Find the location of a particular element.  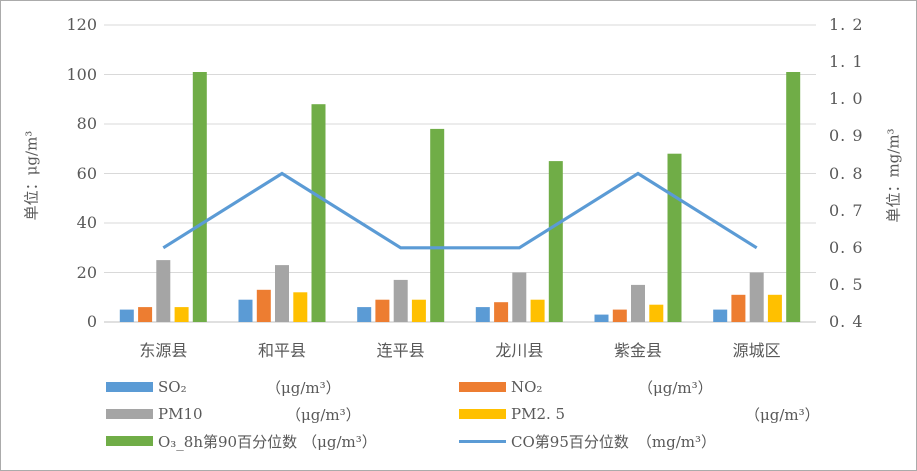

right-tick-label: 1. 1 is located at coordinates (846, 62).